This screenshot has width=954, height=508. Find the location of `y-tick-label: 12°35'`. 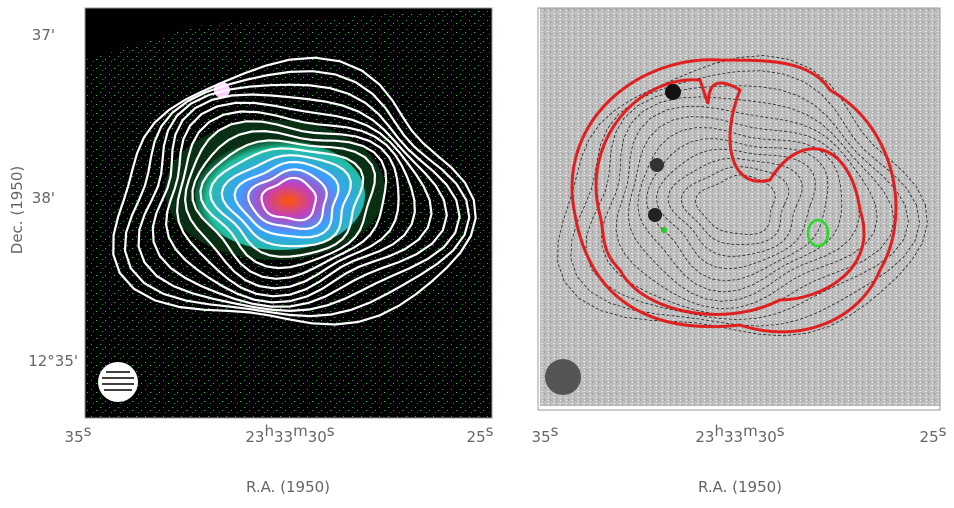

y-tick-label: 12°35' is located at coordinates (53, 361).